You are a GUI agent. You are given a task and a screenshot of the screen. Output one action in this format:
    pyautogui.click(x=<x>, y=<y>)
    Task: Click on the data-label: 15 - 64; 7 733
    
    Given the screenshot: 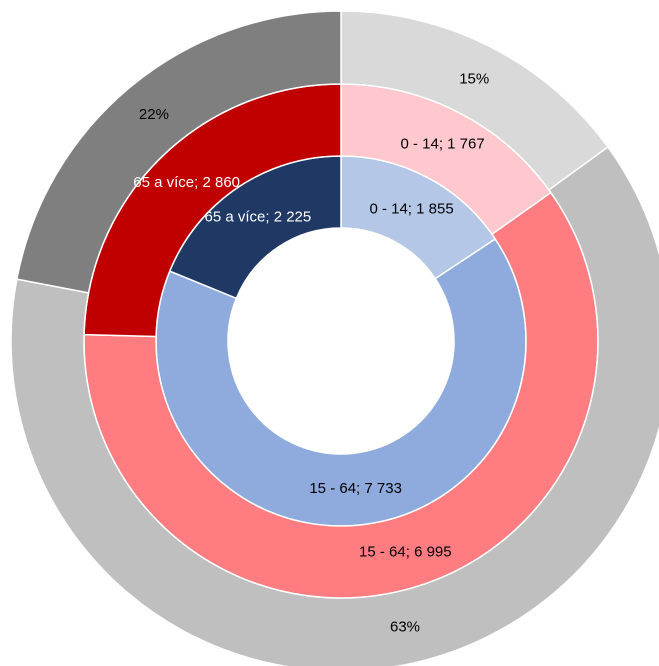 What is the action you would take?
    pyautogui.click(x=355, y=488)
    